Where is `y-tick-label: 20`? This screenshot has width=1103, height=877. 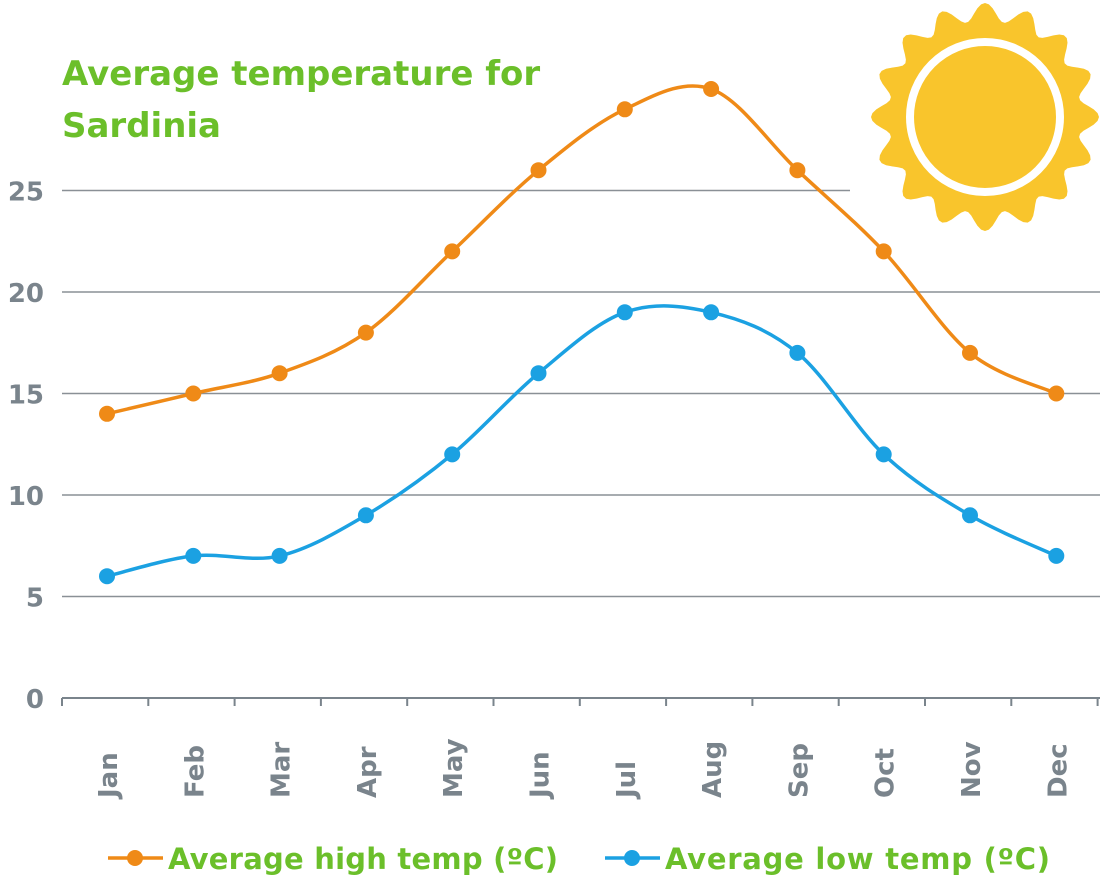
y-tick-label: 20 is located at coordinates (26, 294).